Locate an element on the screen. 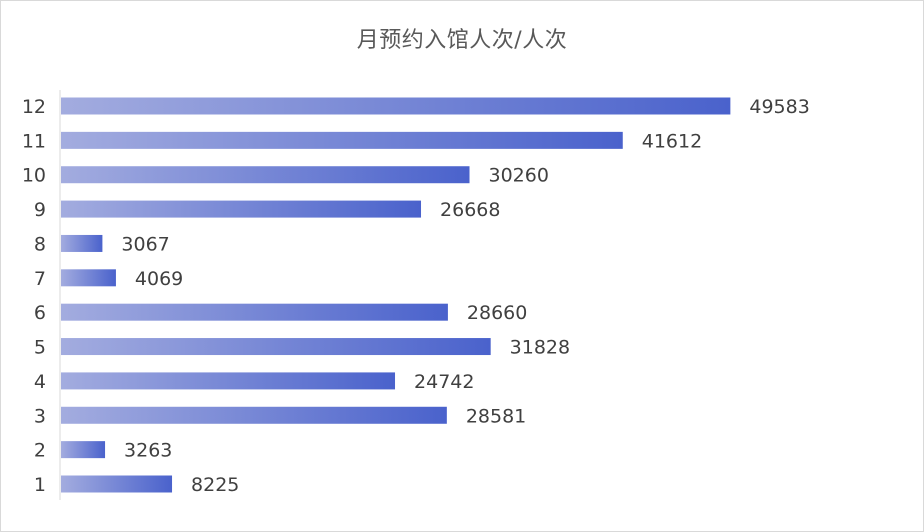 The width and height of the screenshot is (924, 532). category-label: 3 is located at coordinates (40, 416).